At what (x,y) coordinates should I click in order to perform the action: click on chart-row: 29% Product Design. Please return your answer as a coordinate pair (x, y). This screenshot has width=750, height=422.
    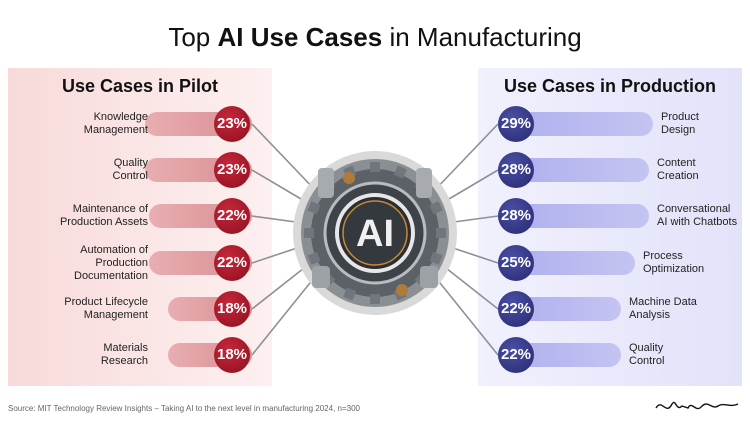
    Looking at the image, I should click on (612, 124).